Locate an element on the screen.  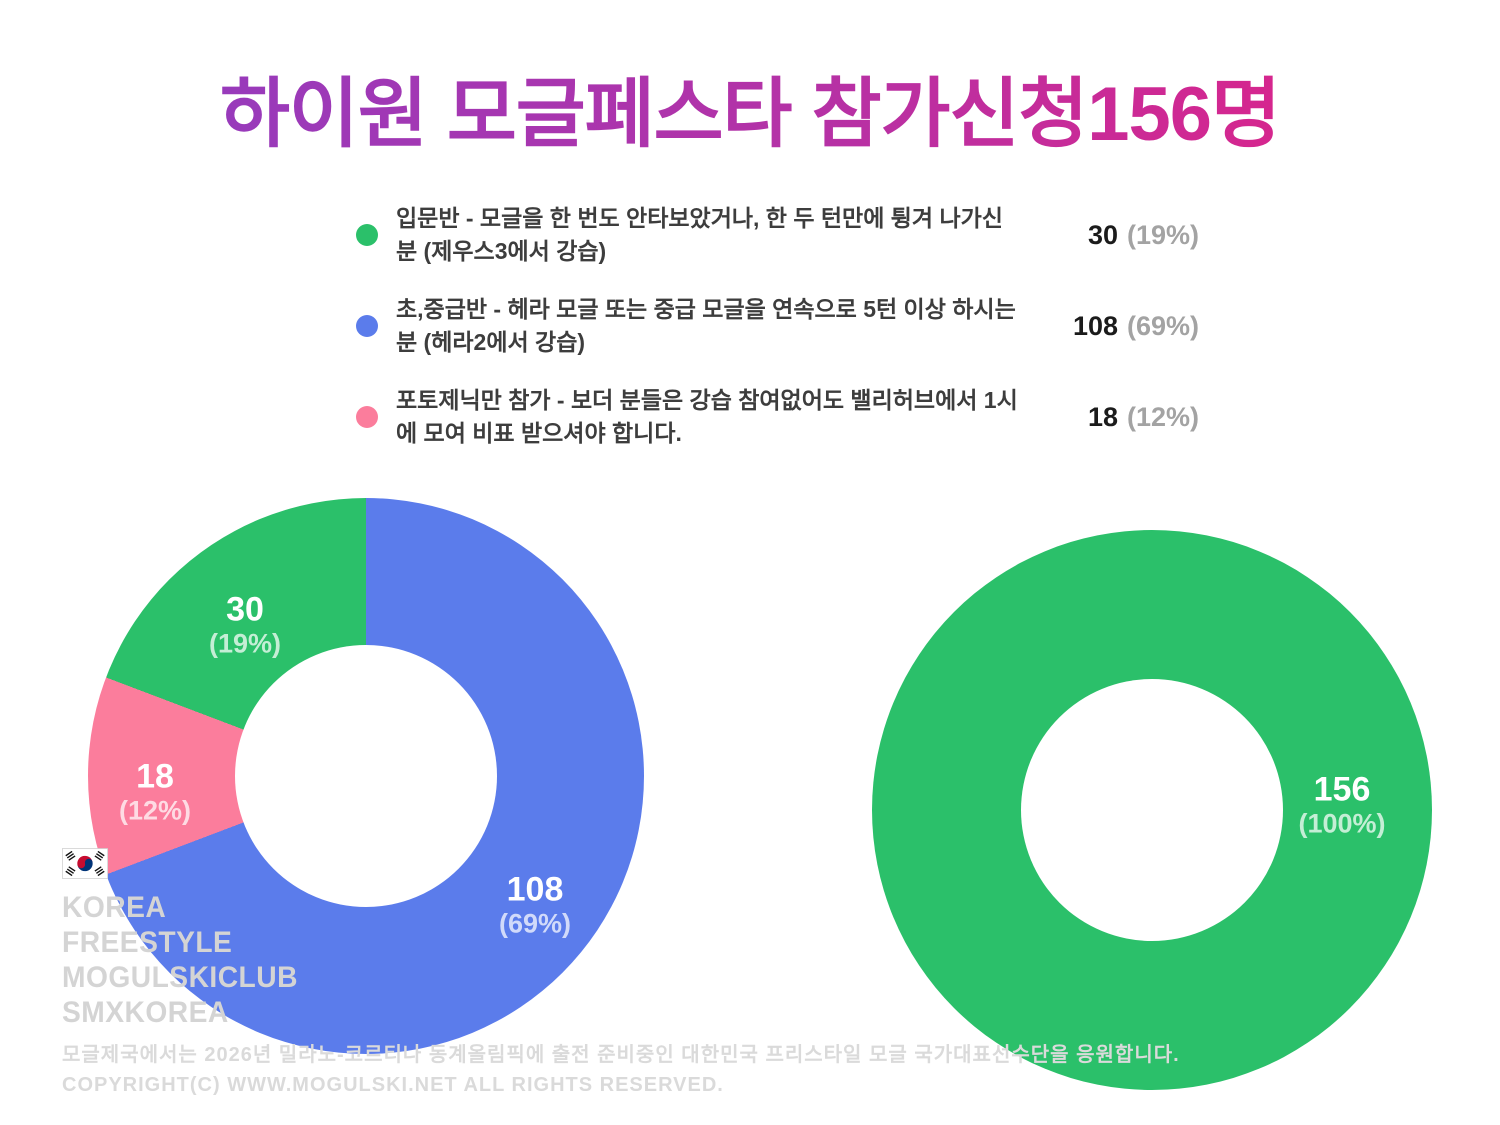
club-branding: KOREA FREESTYLE MOGULSKICLUB SMXKOREA is located at coordinates (180, 960).